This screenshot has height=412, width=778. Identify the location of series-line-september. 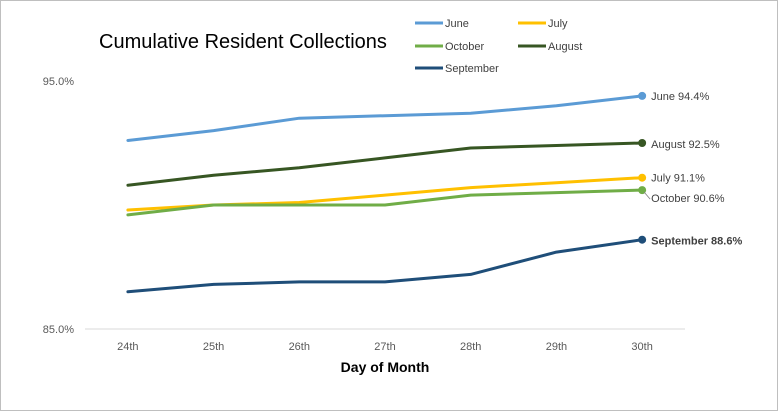
(385, 266).